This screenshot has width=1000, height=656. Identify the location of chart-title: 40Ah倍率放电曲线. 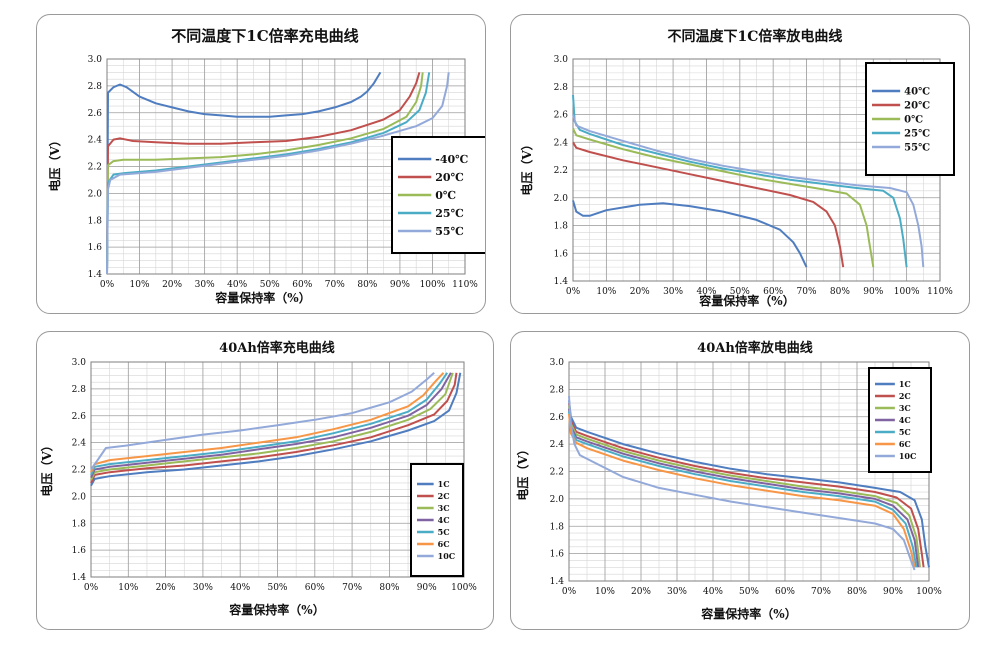
(755, 348).